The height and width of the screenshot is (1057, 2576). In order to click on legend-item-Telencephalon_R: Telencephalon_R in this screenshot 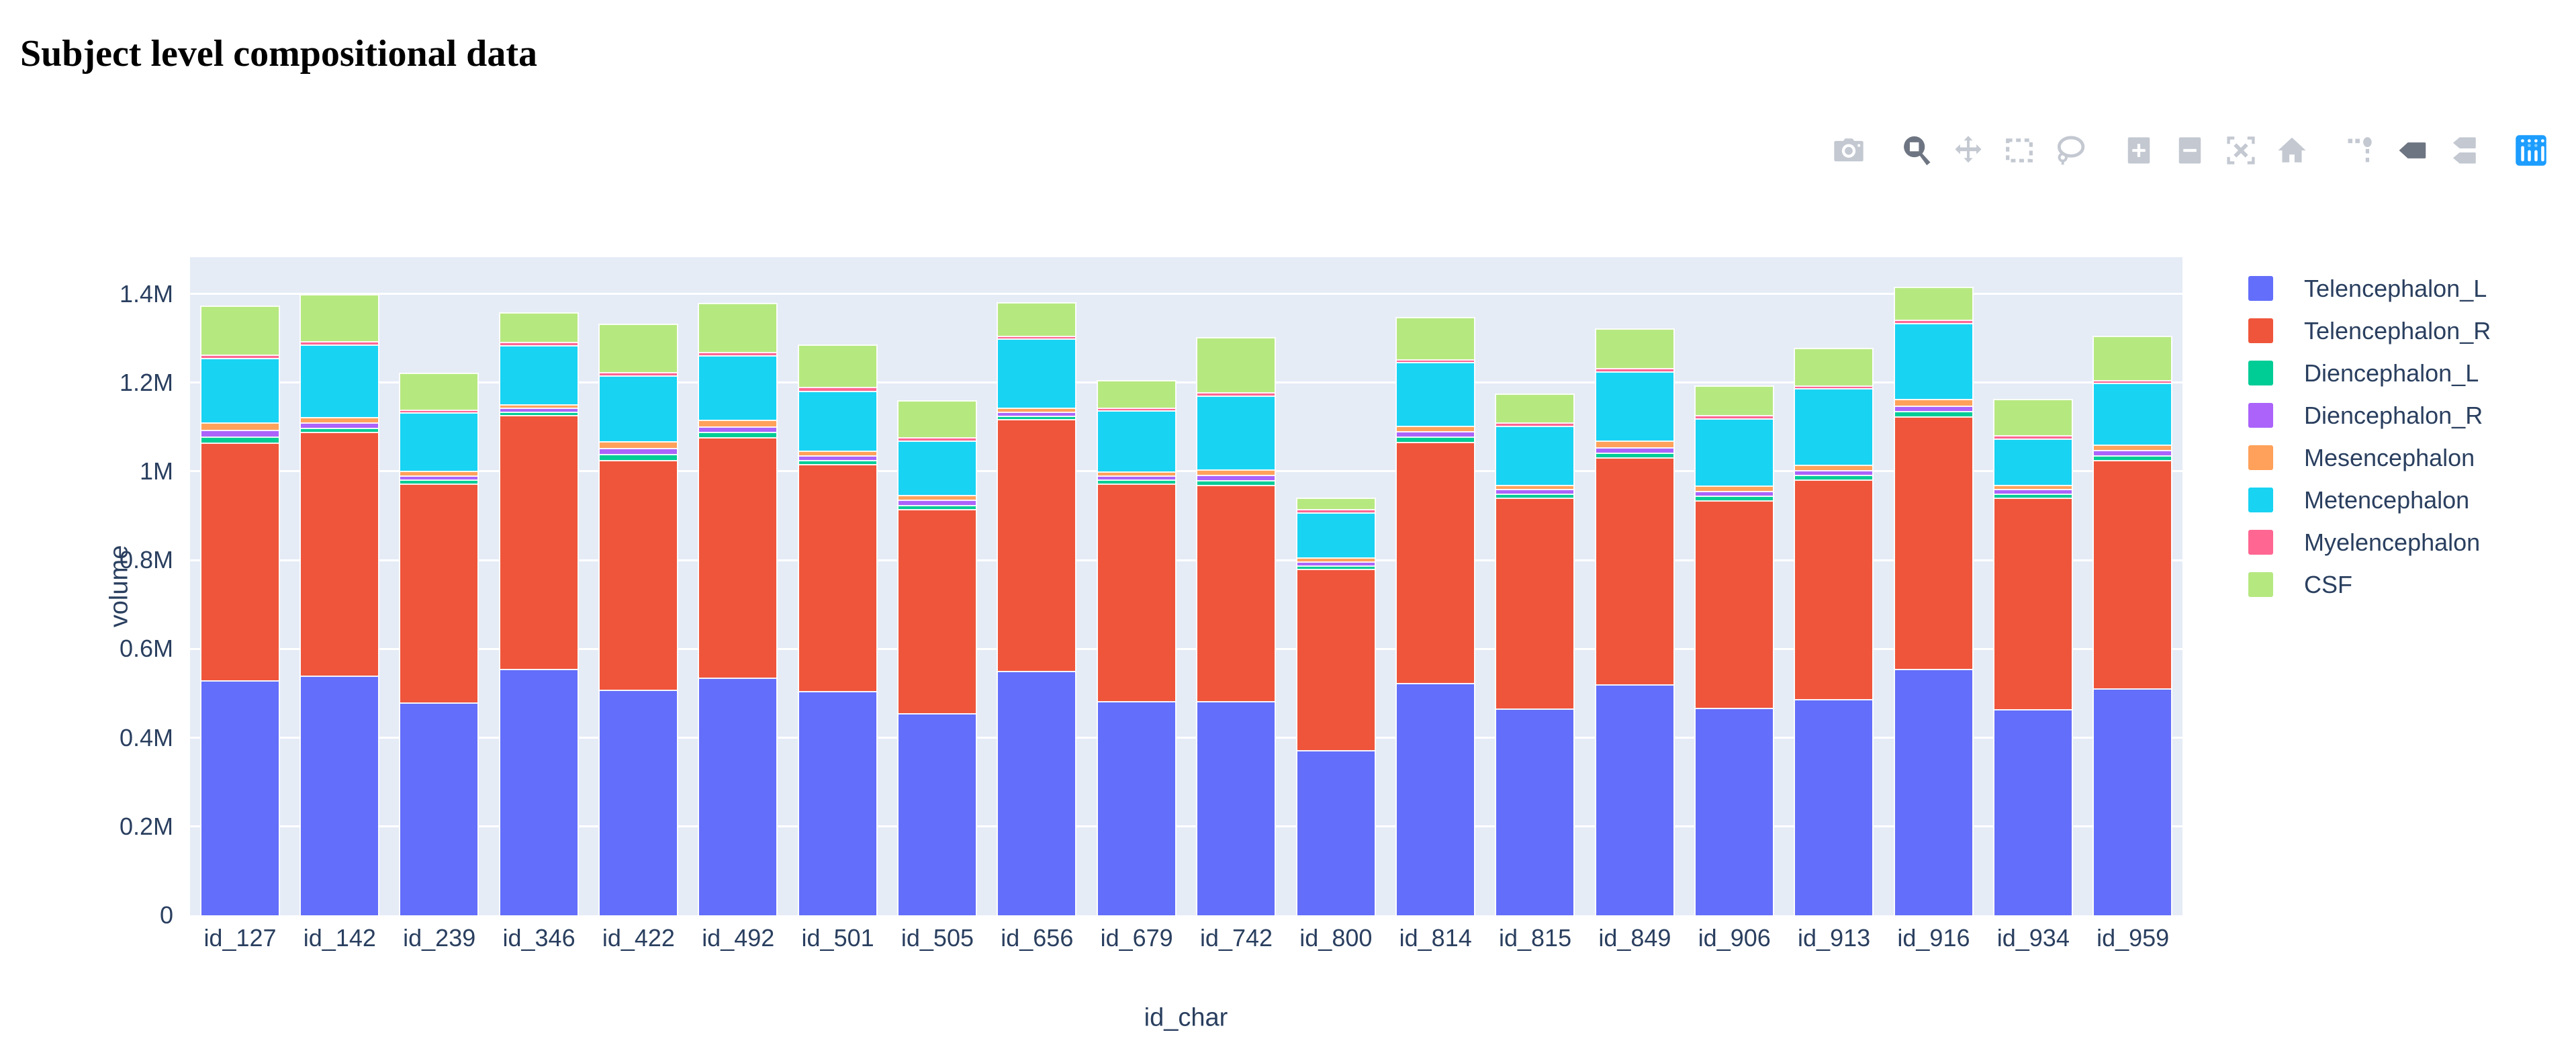, I will do `click(2369, 331)`.